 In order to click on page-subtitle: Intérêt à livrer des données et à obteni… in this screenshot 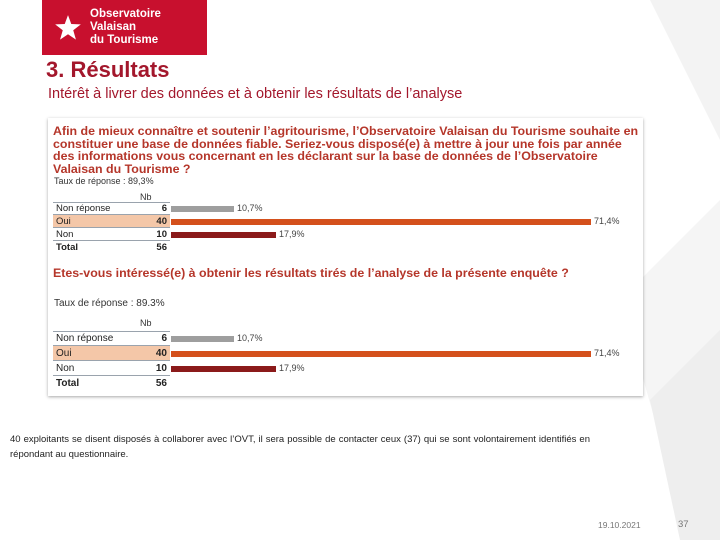, I will do `click(255, 94)`.